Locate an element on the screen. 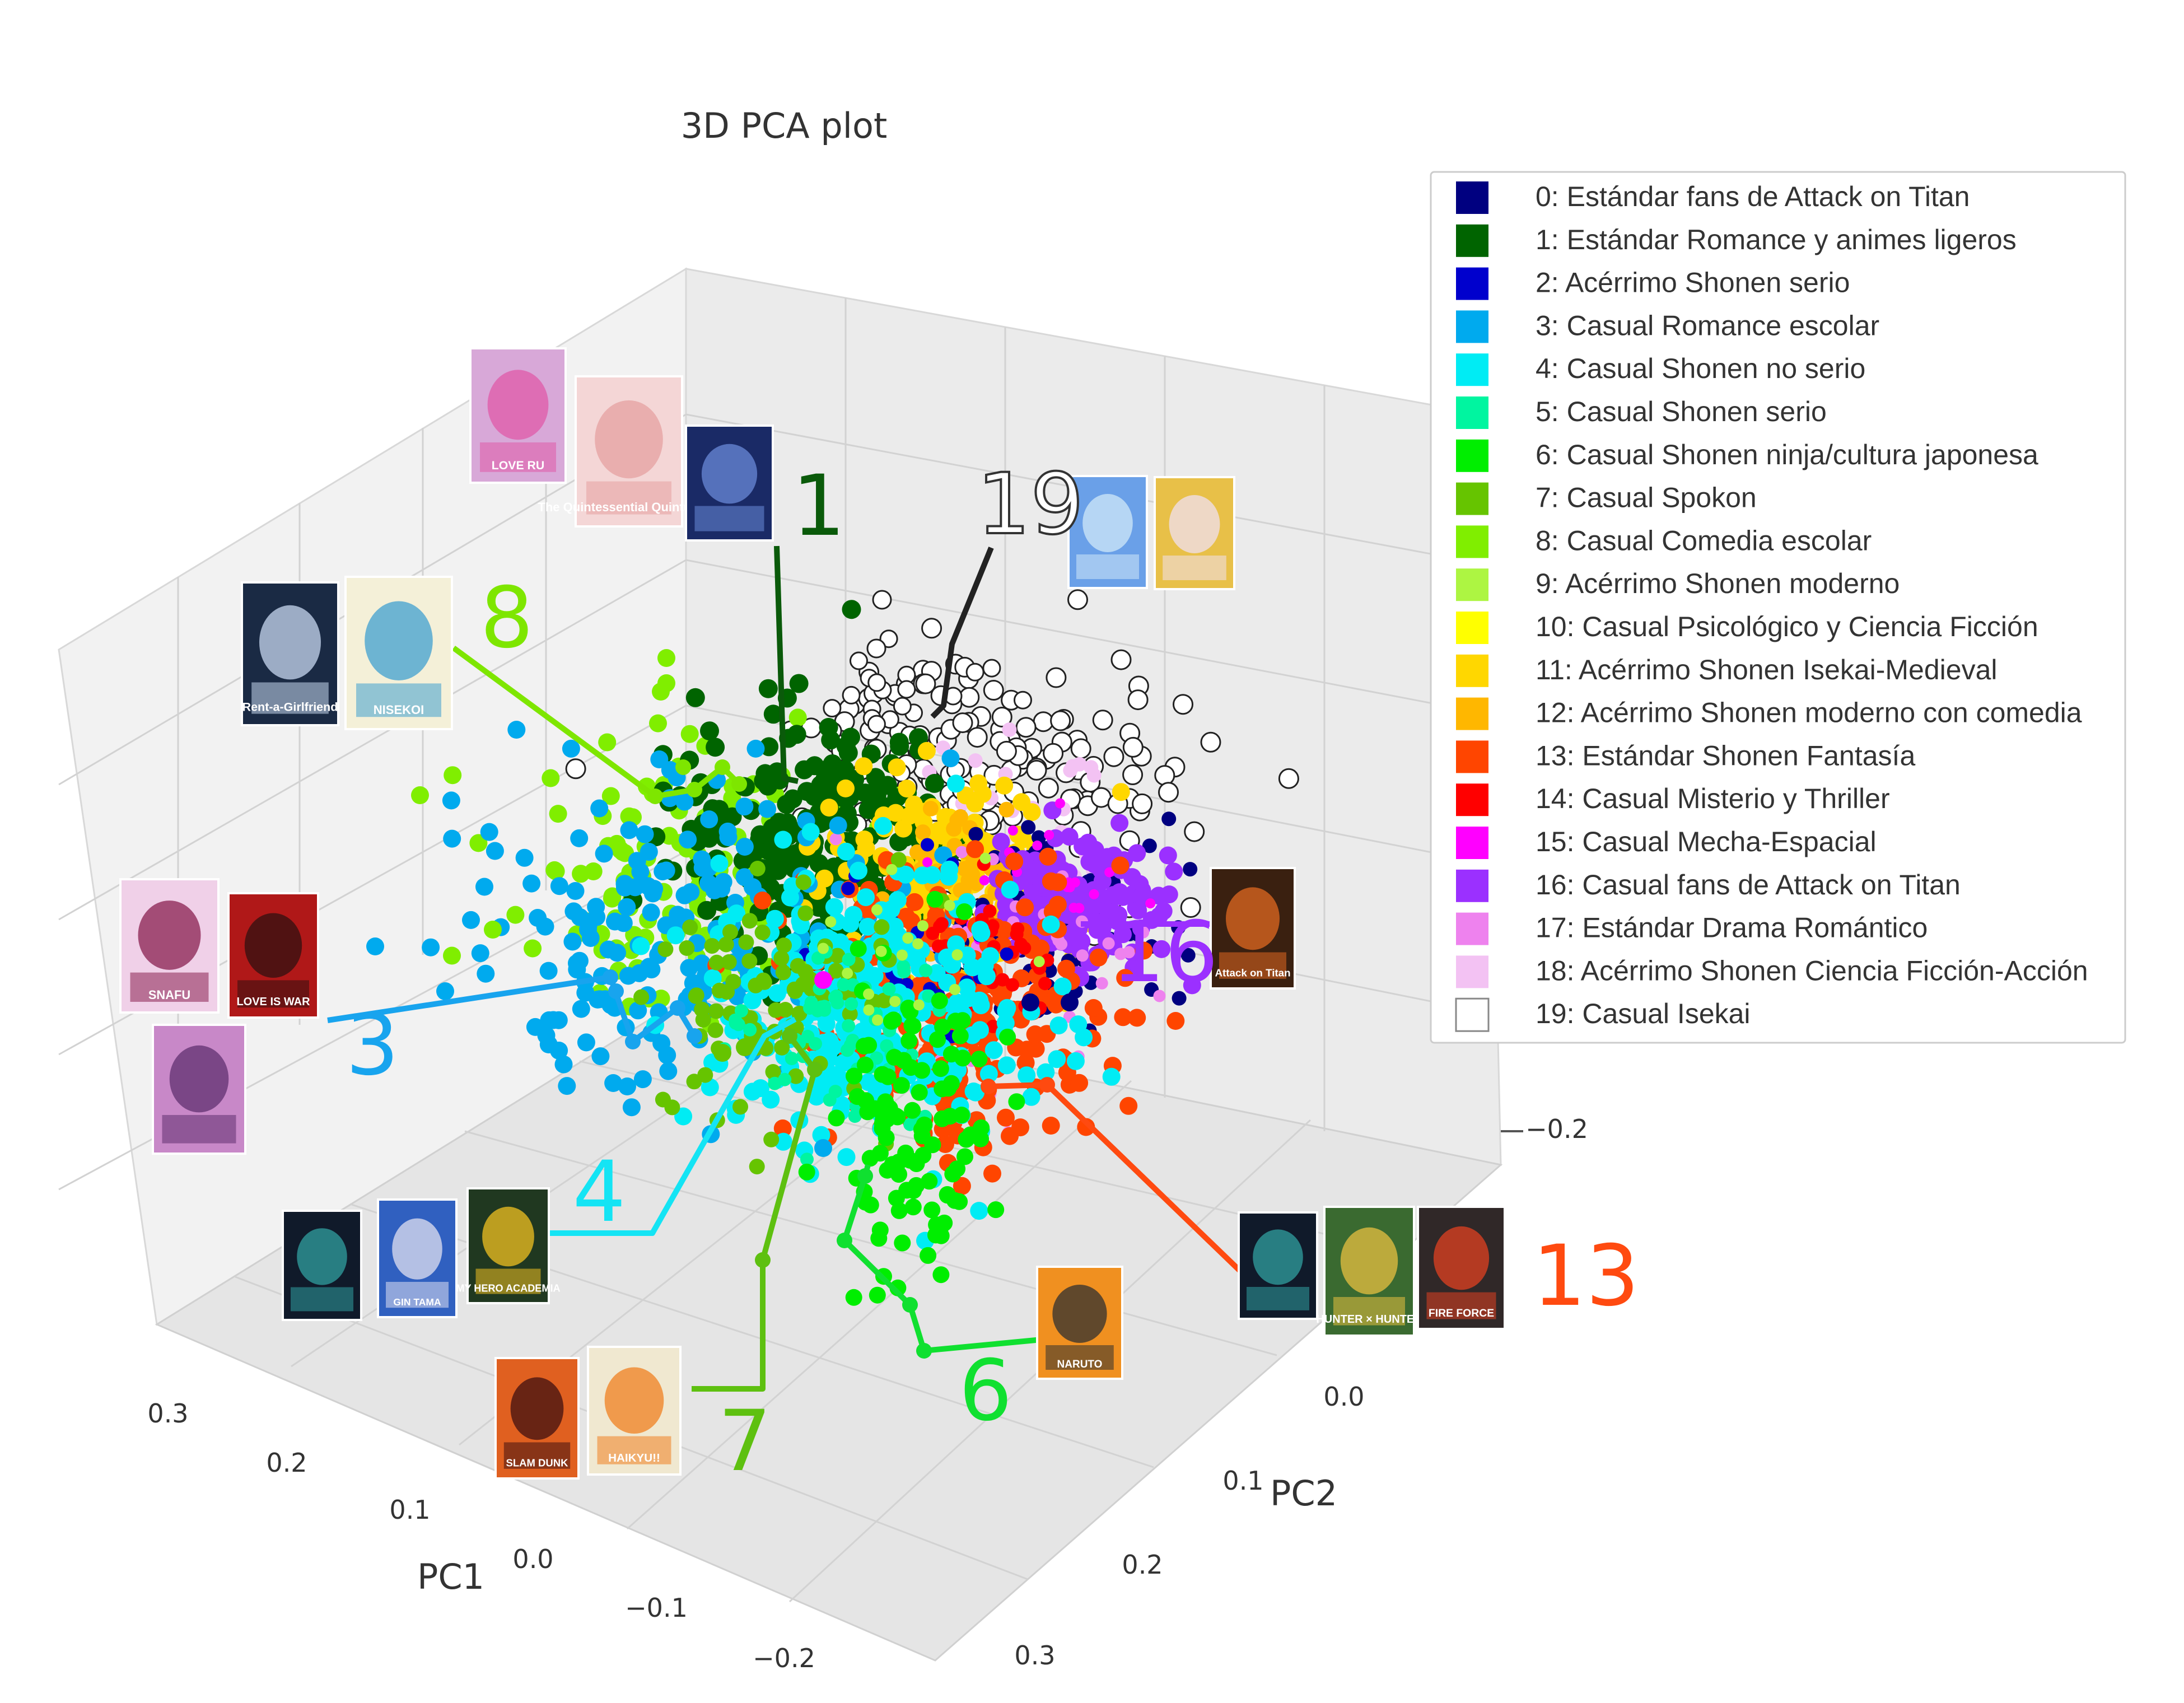 The image size is (2184, 1703). cover-nisekoi: NISEKOI is located at coordinates (399, 653).